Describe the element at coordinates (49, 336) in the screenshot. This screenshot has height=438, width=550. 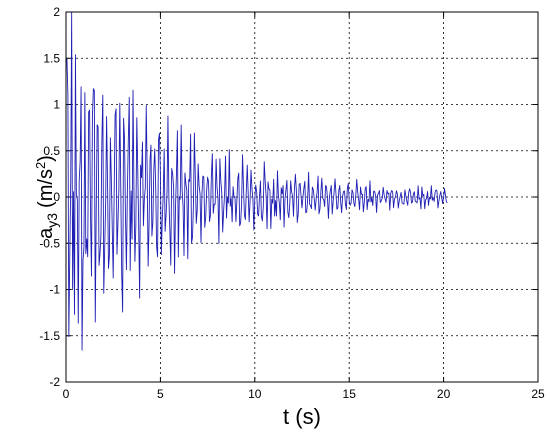
I see `y-tick-label: -1.5` at that location.